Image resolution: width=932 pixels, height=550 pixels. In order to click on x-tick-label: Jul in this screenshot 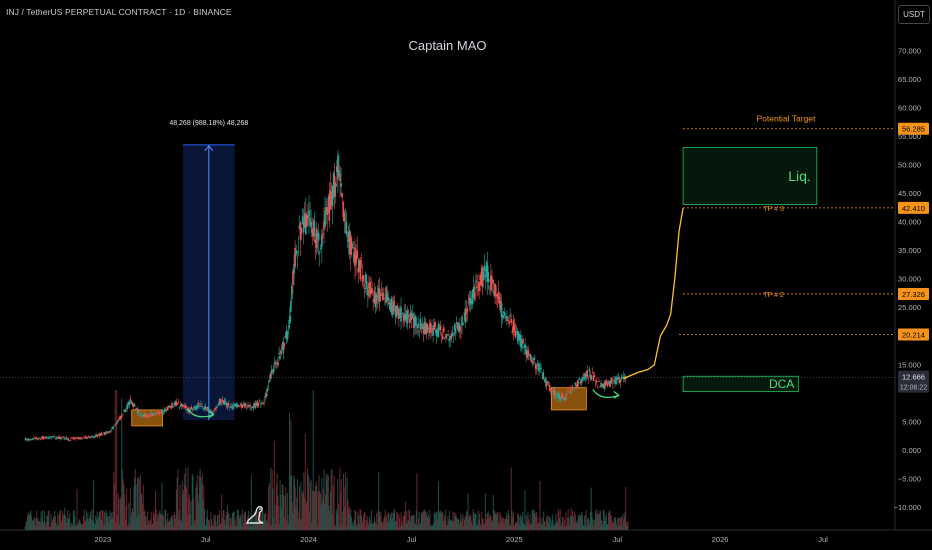, I will do `click(412, 539)`.